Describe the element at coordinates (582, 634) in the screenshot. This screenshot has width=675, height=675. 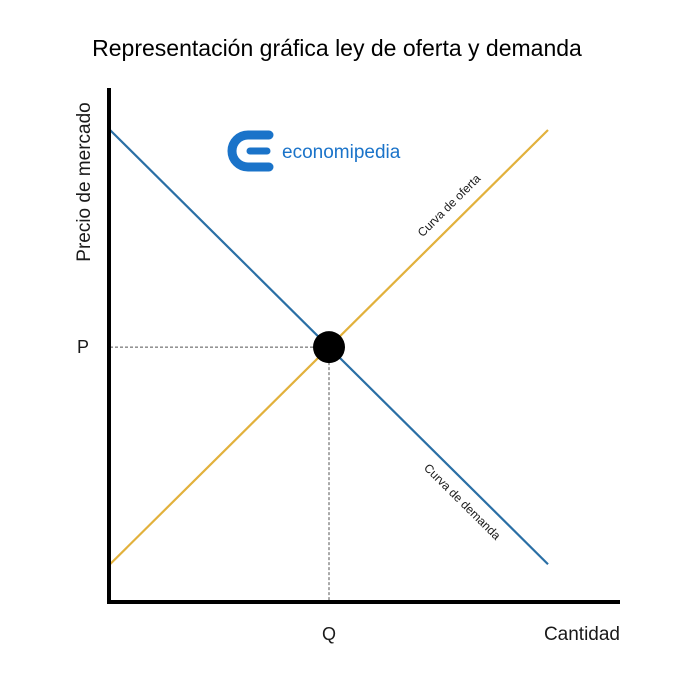
I see `x-axis-label: Cantidad` at that location.